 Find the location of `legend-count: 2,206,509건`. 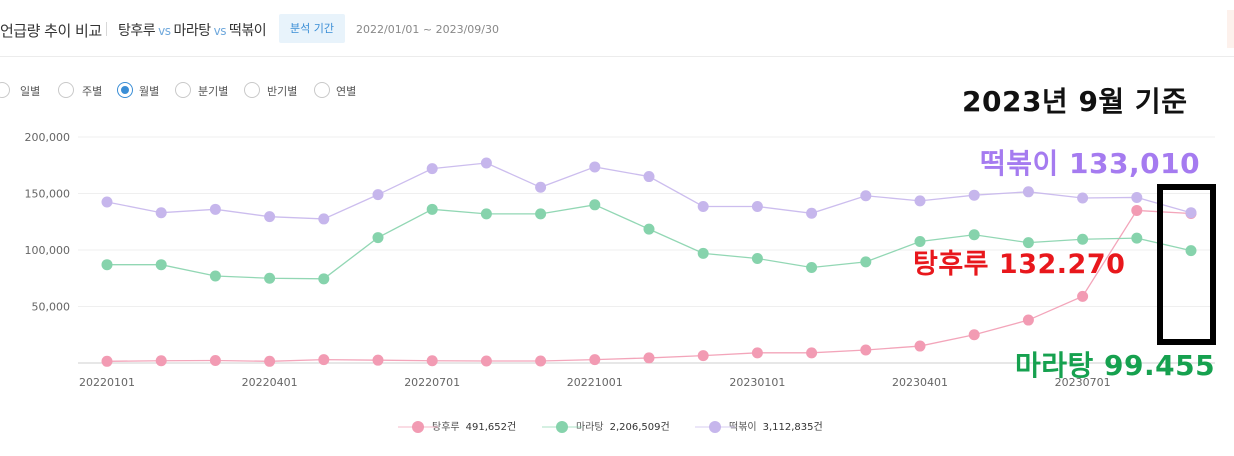

legend-count: 2,206,509건 is located at coordinates (639, 427).